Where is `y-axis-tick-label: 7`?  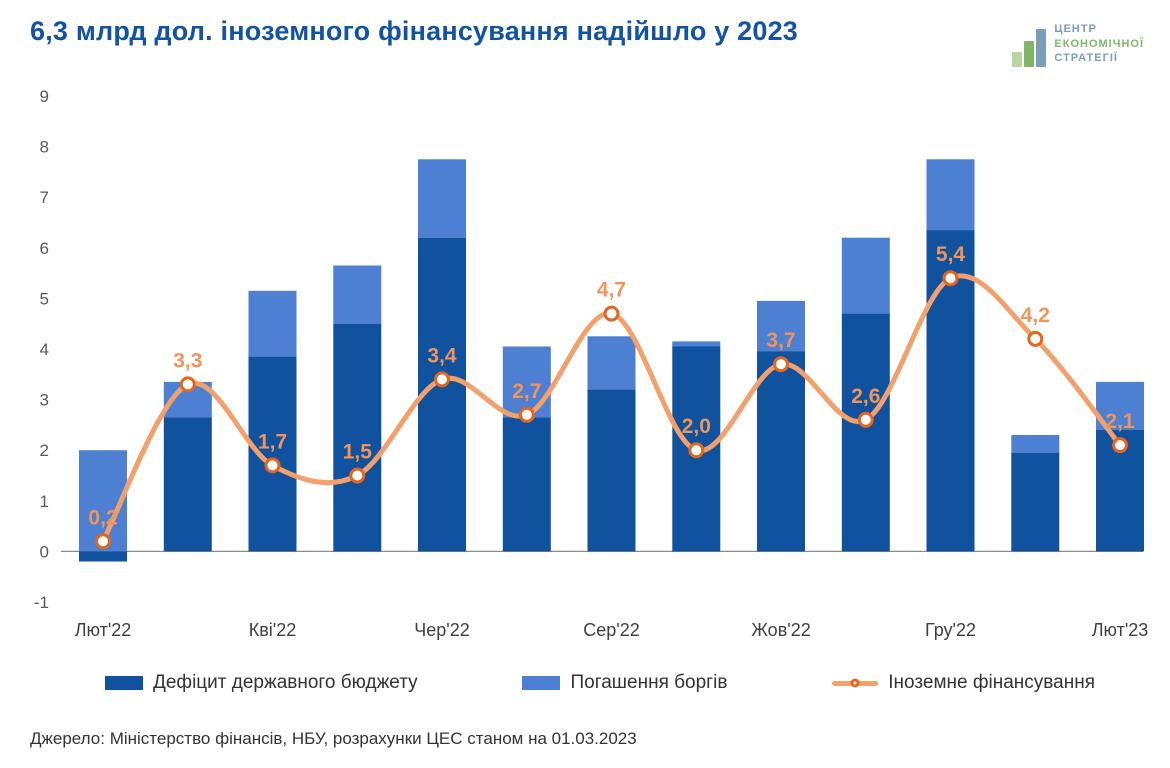 y-axis-tick-label: 7 is located at coordinates (44, 197).